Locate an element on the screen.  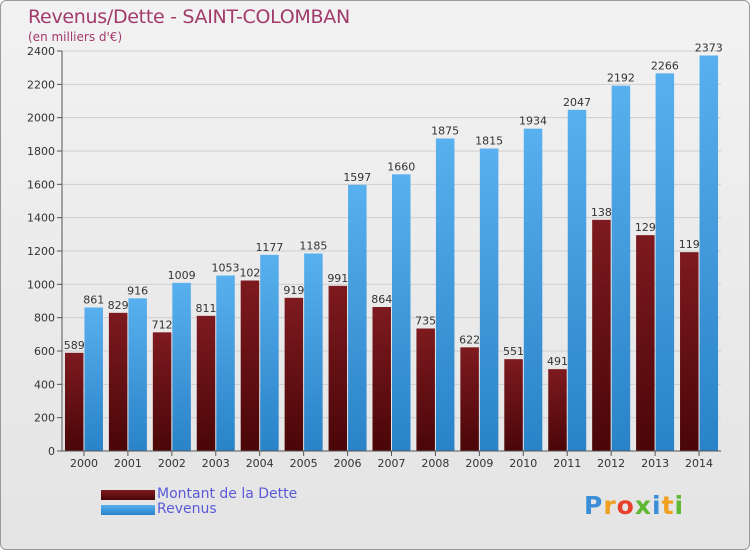
data-label: 1177 is located at coordinates (269, 247).